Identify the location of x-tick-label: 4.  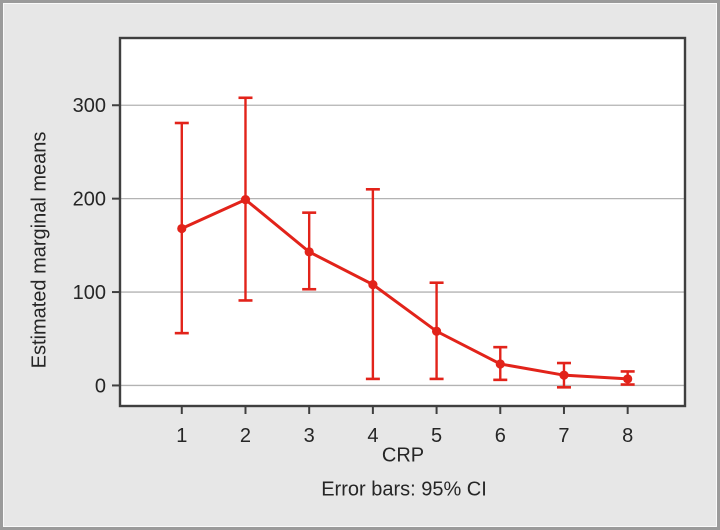
(372, 436).